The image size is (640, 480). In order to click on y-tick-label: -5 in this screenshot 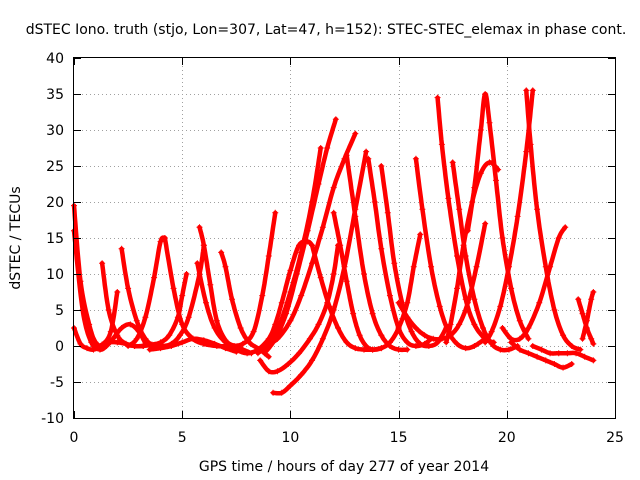, I will do `click(57, 383)`.